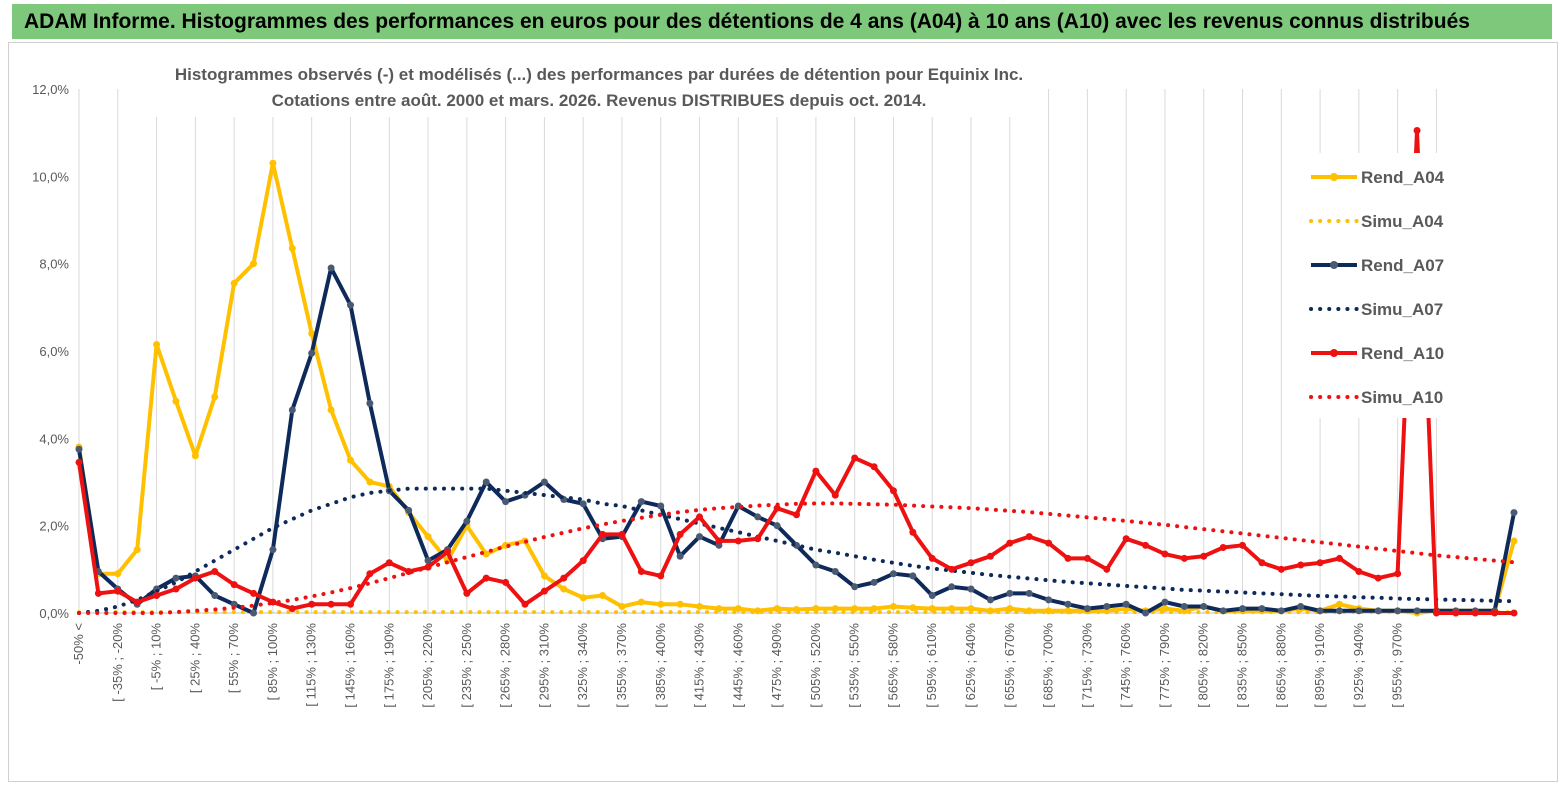  I want to click on x-tick-label: [ 895% ; 910%, so click(1319, 665).